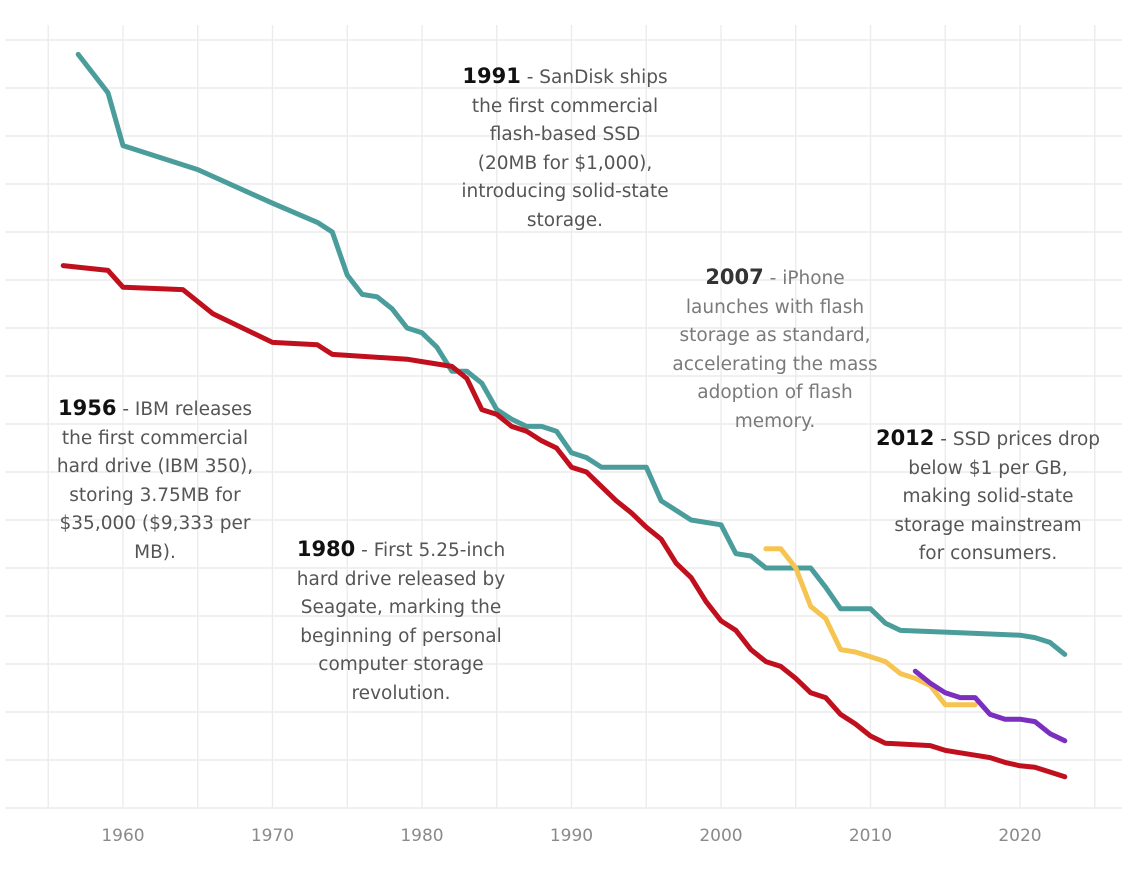  I want to click on annotation-line: for consumers., so click(988, 553).